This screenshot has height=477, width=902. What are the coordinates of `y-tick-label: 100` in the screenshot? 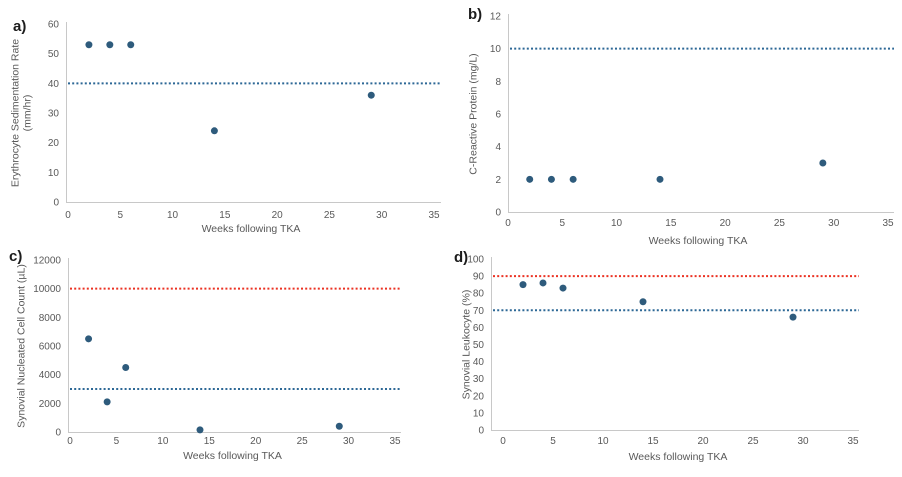 It's located at (475, 260).